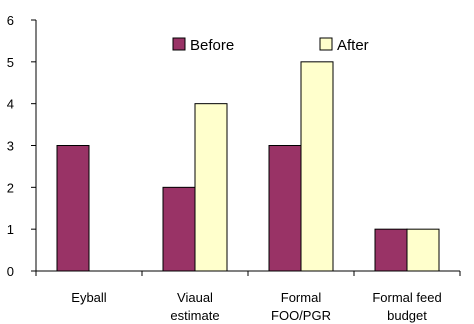  I want to click on legend: Before After, so click(270, 45).